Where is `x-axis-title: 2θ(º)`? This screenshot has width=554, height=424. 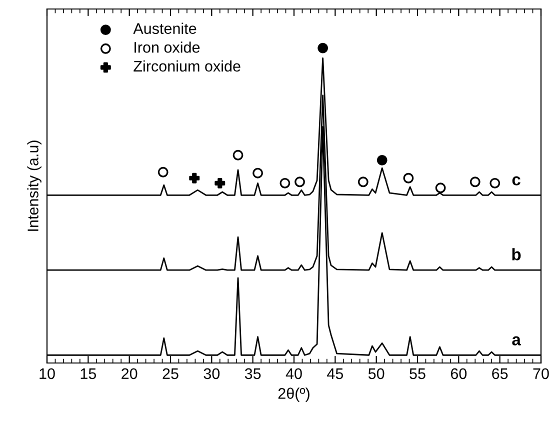 x-axis-title: 2θ(º) is located at coordinates (294, 395).